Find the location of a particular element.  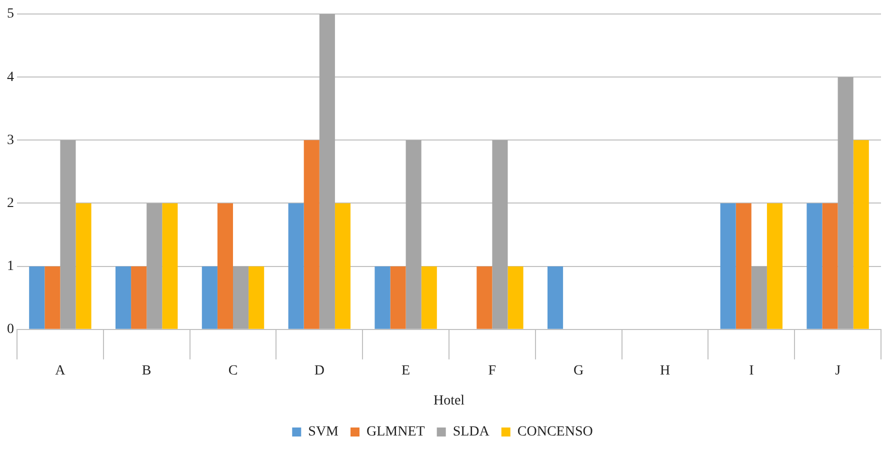

y-tick-label: 0 is located at coordinates (10, 330).